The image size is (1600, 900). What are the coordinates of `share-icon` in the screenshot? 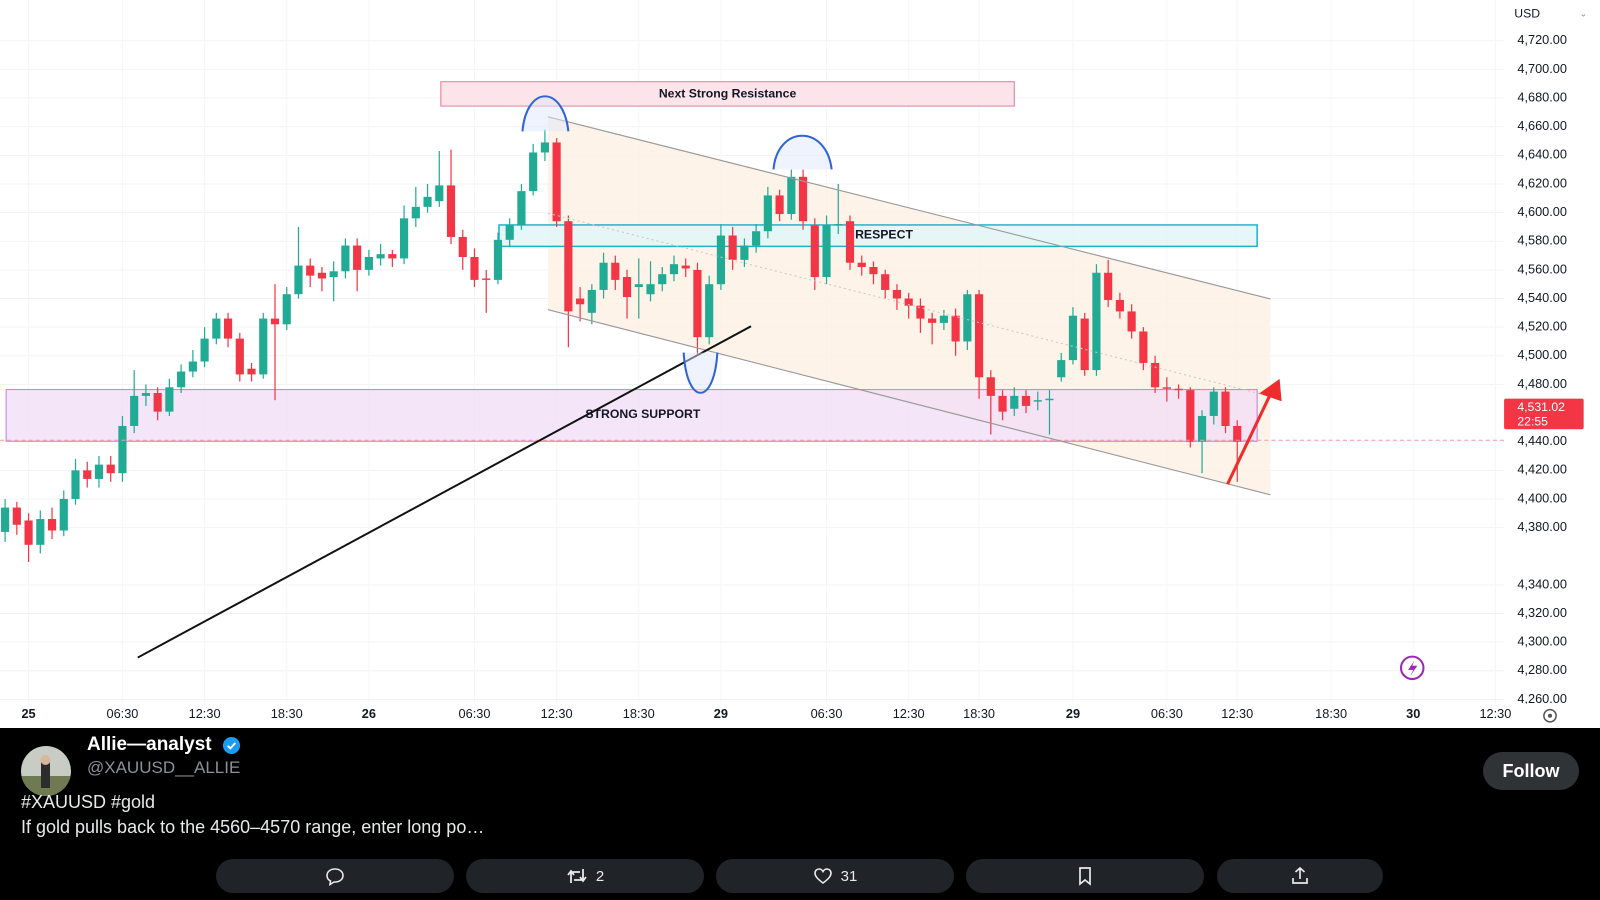 It's located at (1300, 875).